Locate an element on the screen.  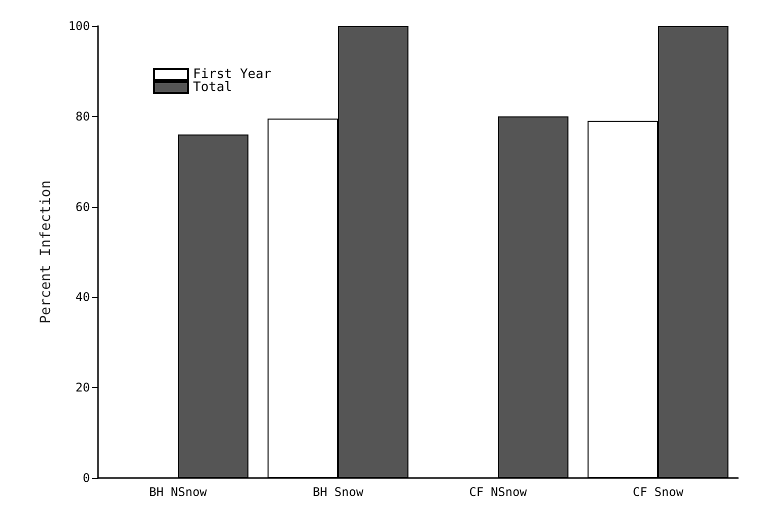
x-tick-label: BH NSnow is located at coordinates (178, 492).